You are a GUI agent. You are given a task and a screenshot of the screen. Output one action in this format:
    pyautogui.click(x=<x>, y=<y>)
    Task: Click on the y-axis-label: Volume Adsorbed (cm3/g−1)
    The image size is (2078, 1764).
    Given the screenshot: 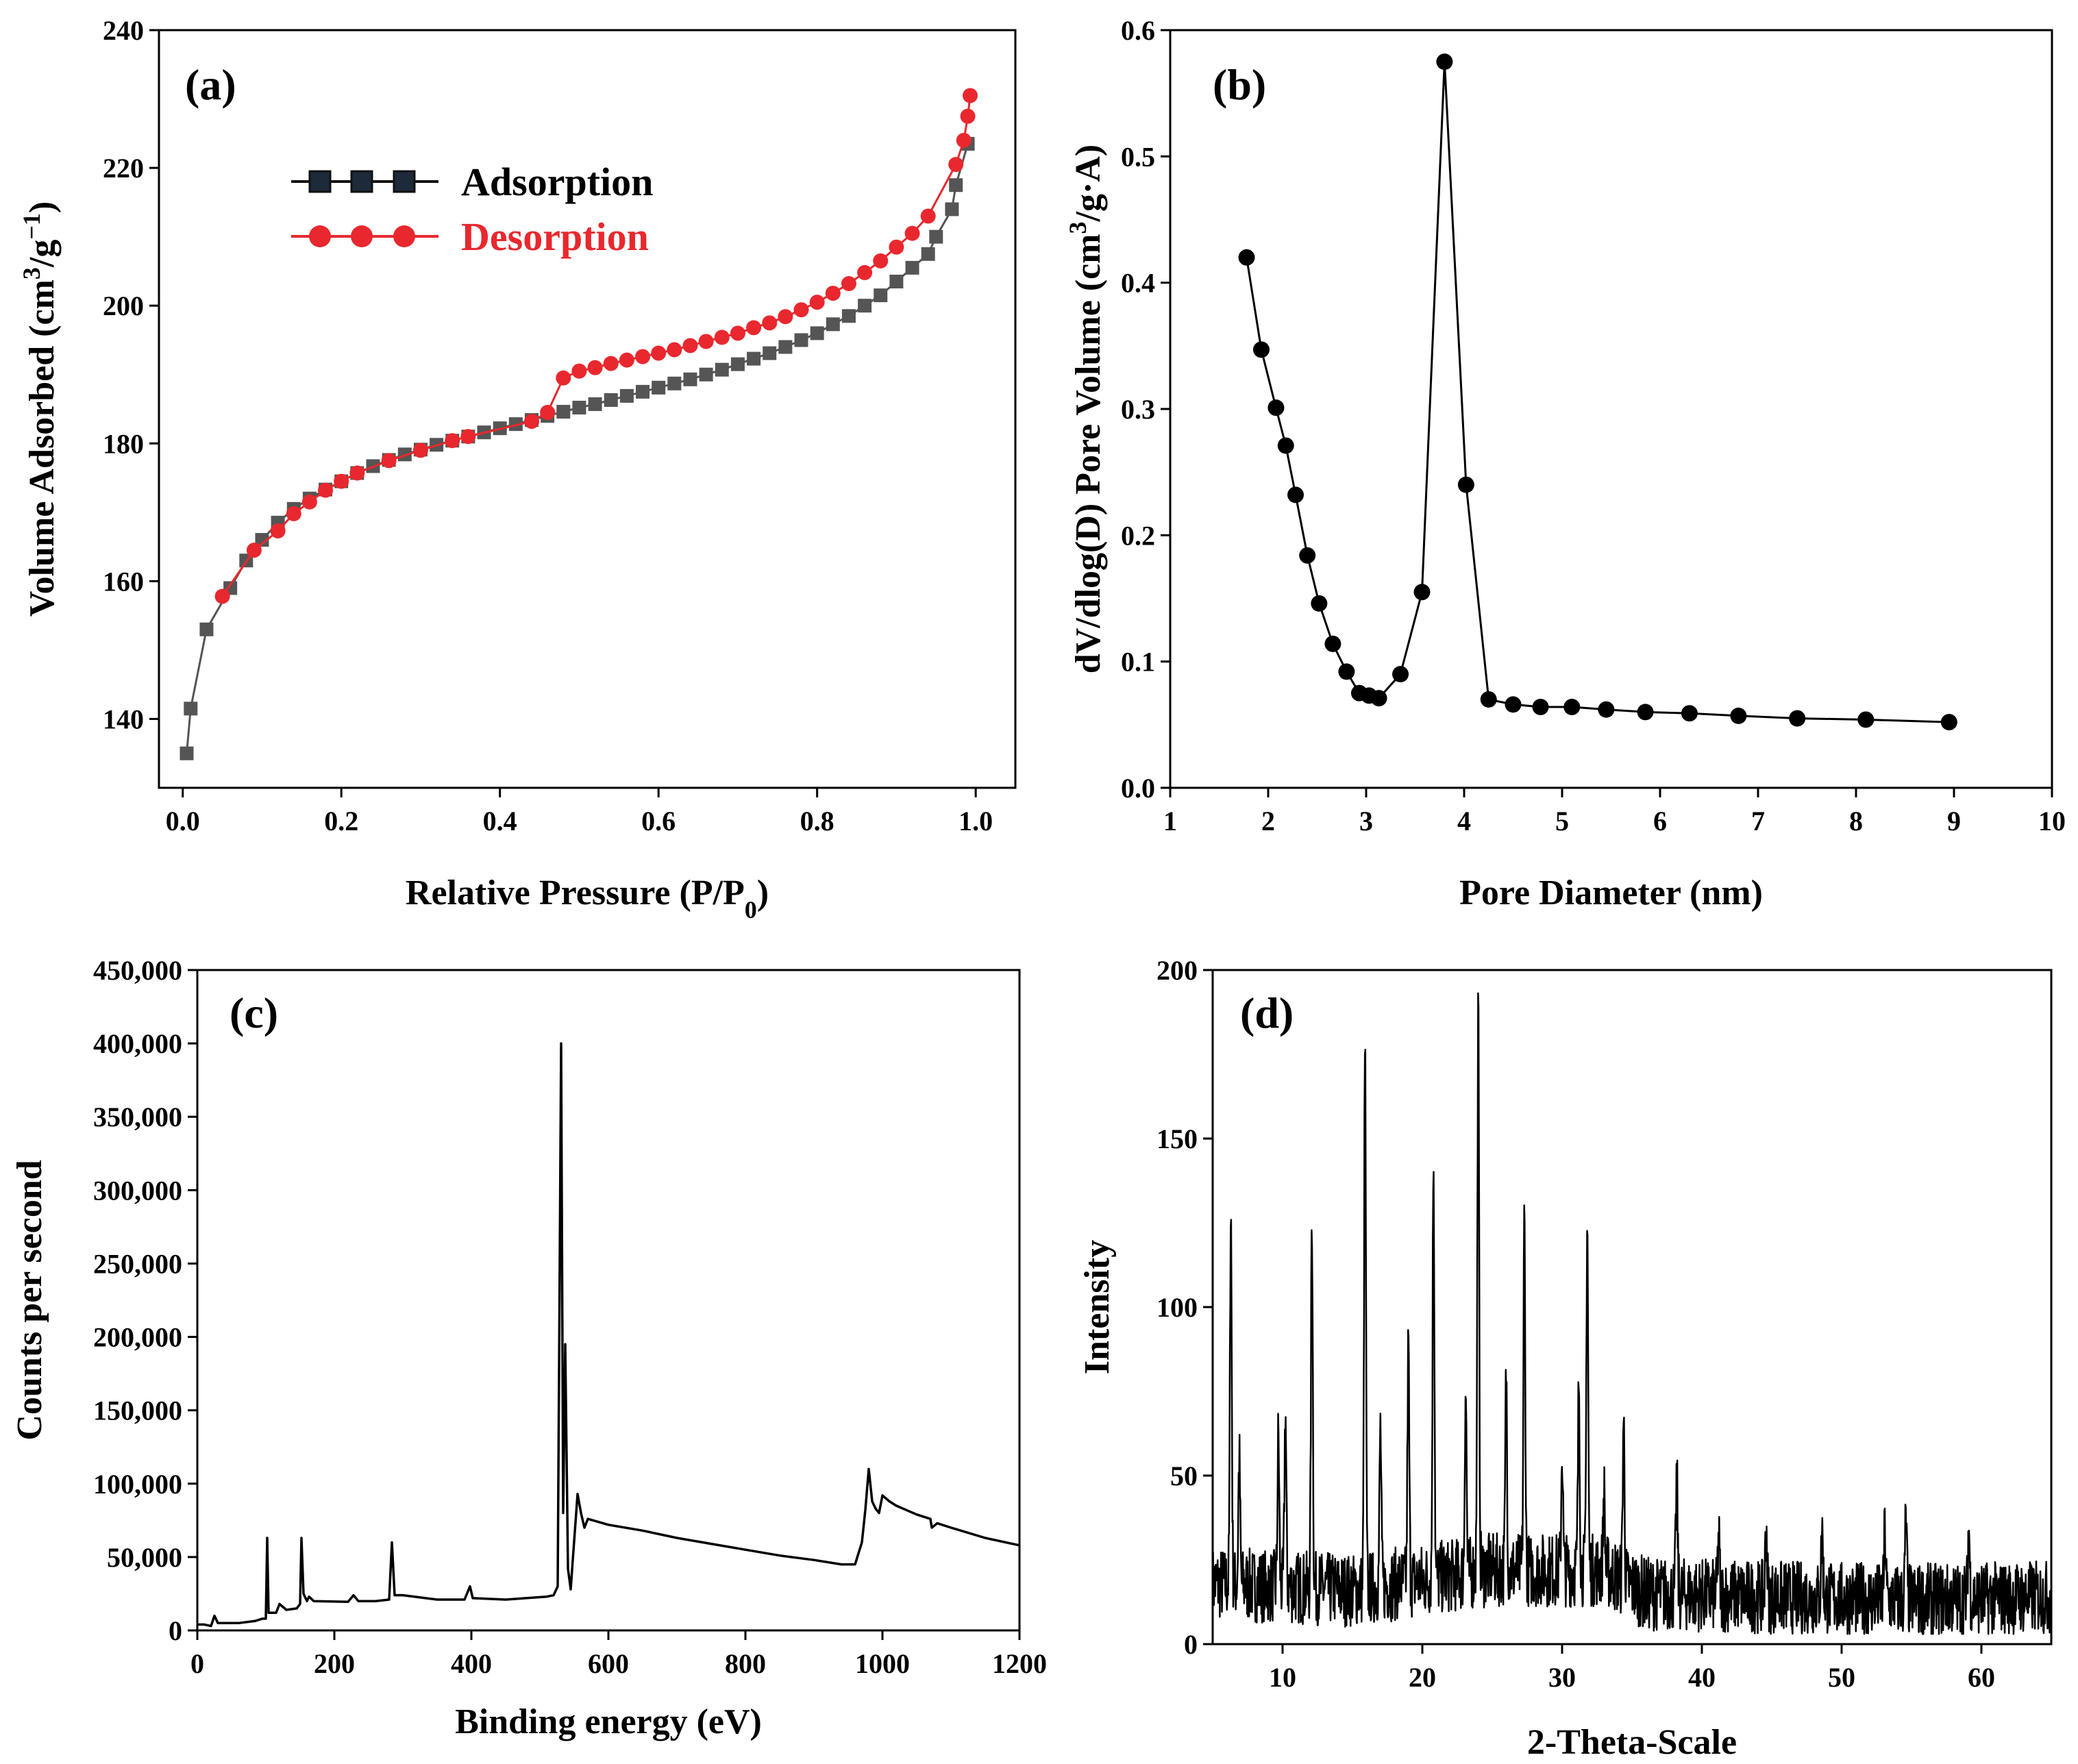 What is the action you would take?
    pyautogui.click(x=40, y=409)
    